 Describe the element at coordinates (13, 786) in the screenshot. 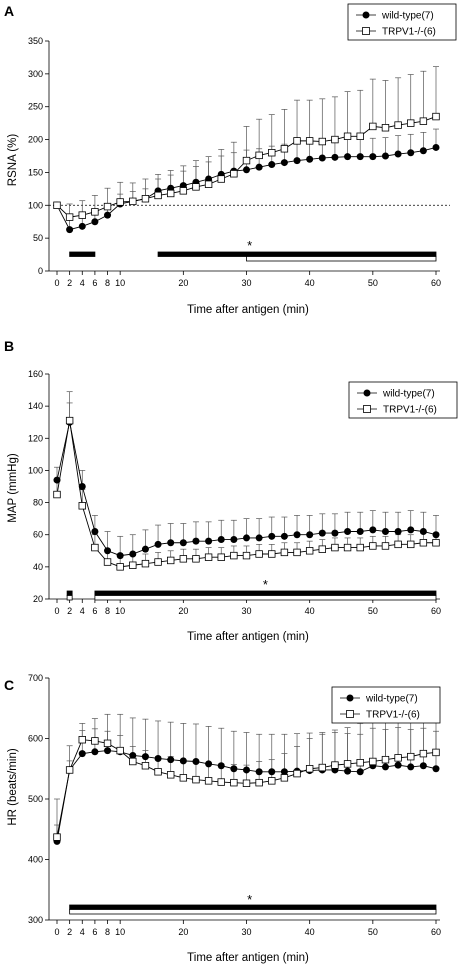

I see `y-axis-title: HR (beats/min)` at that location.